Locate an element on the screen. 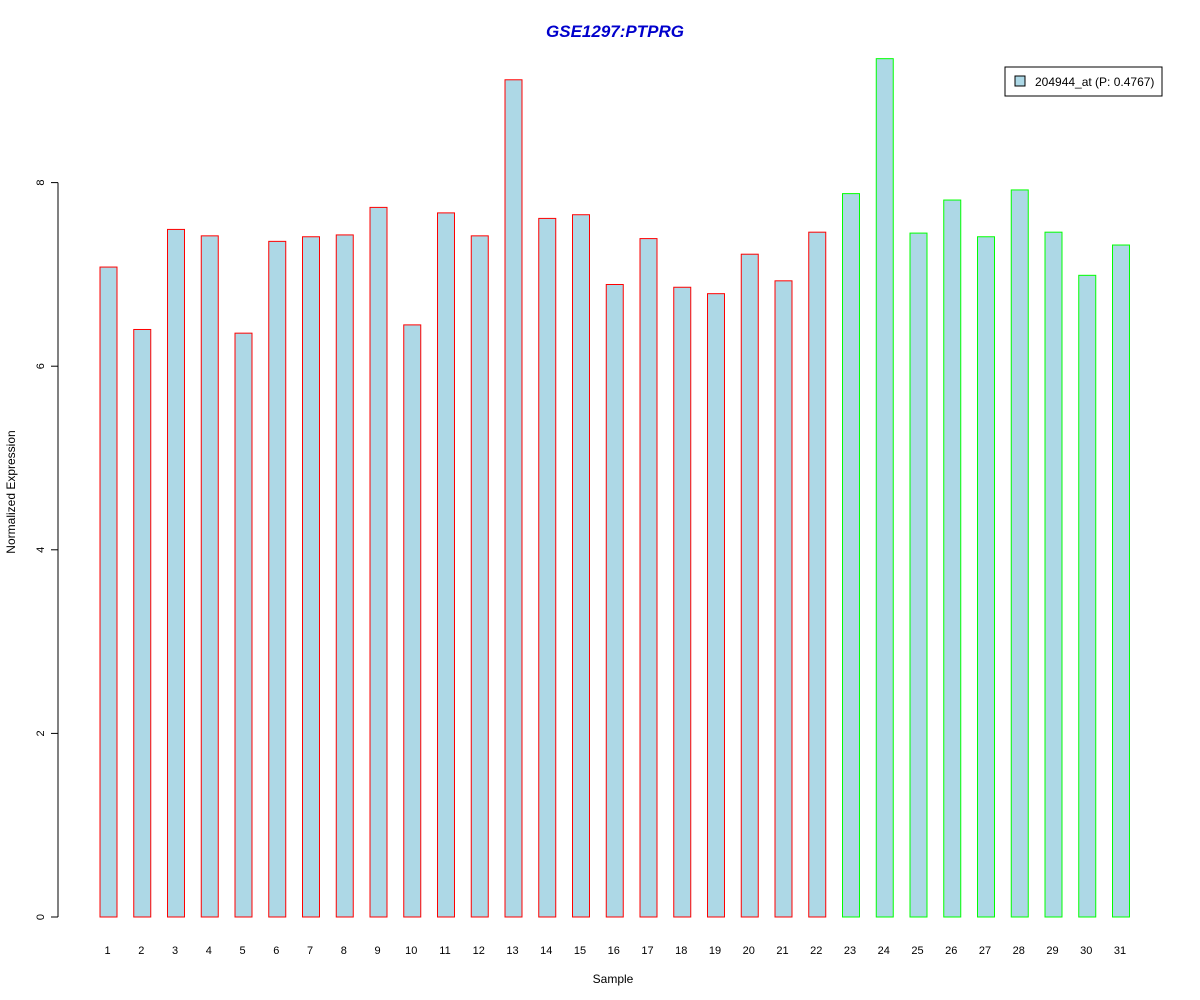 Image resolution: width=1200 pixels, height=1000 pixels. x-tick-label: 7 is located at coordinates (310, 951).